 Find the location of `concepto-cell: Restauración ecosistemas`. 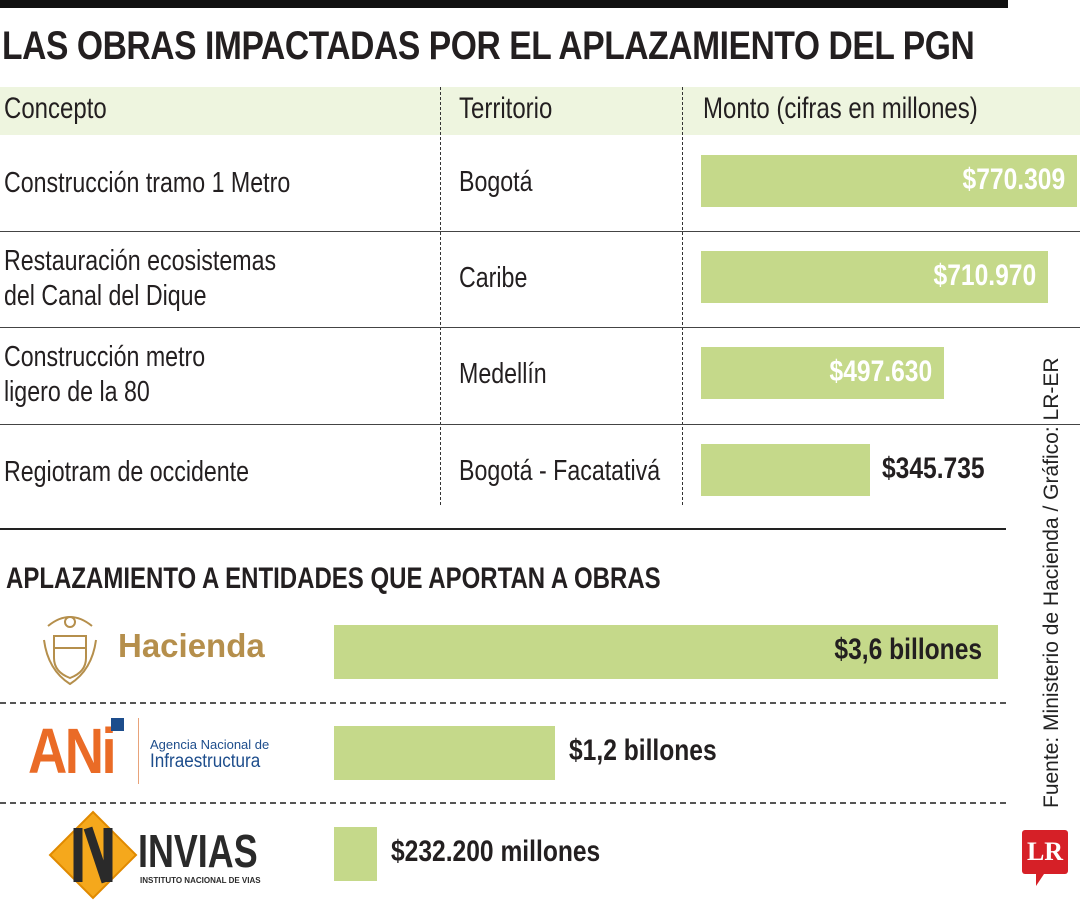

concepto-cell: Restauración ecosistemas is located at coordinates (140, 261).